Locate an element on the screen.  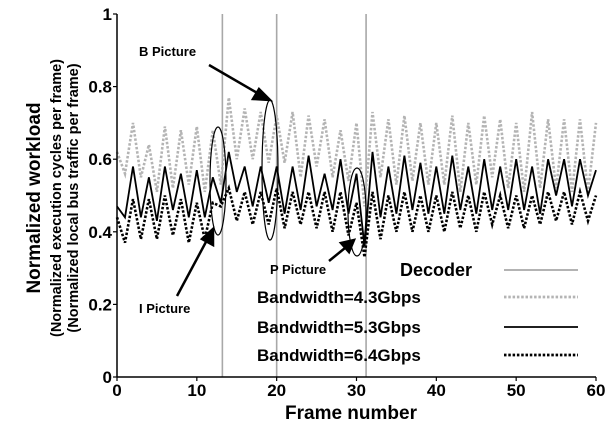
y-axis-title-line-3: (Normalized local bus traffic per frame) is located at coordinates (74, 197).